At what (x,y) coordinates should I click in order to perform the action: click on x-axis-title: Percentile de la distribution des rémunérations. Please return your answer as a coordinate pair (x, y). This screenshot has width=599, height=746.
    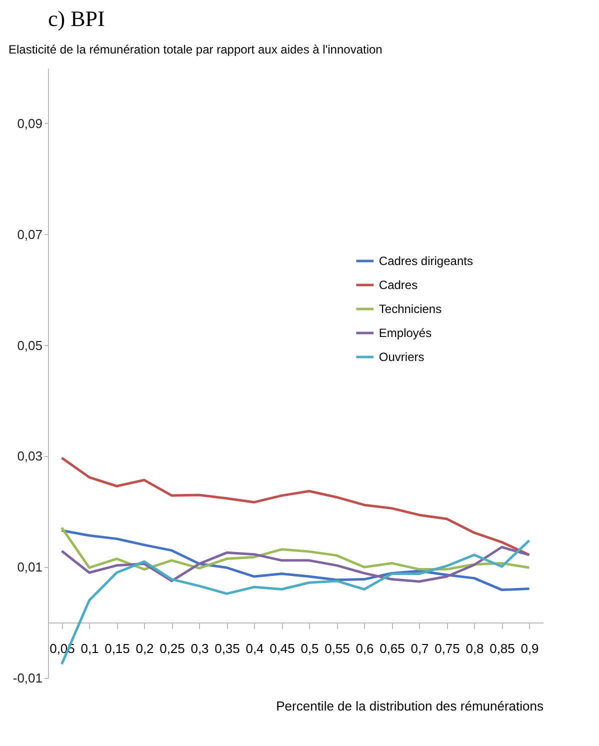
    Looking at the image, I should click on (410, 706).